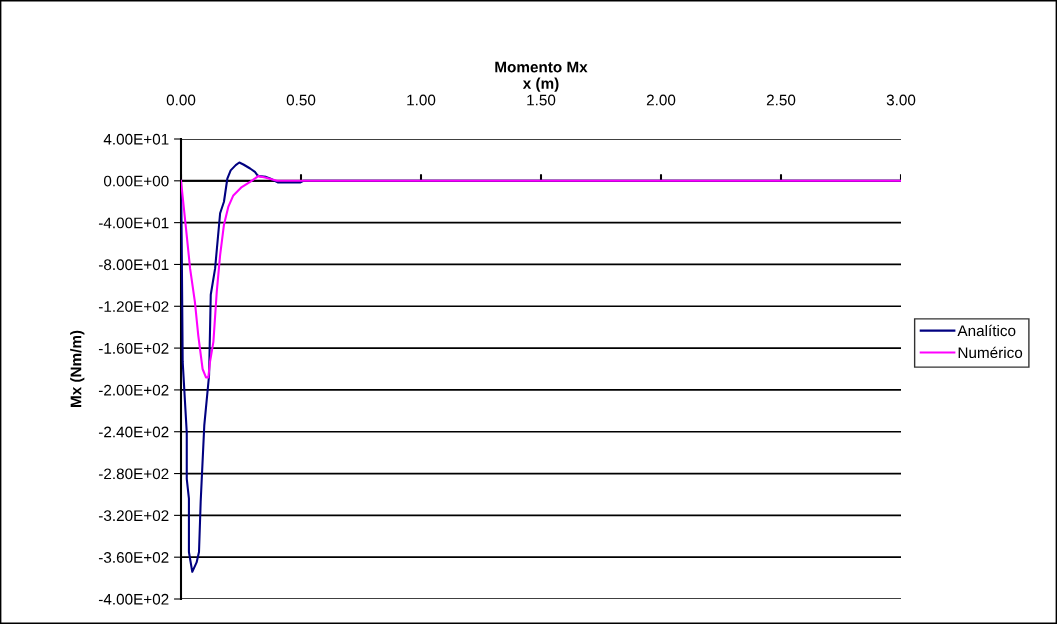  What do you see at coordinates (133, 265) in the screenshot?
I see `y-tick-label: -8.00E+01` at bounding box center [133, 265].